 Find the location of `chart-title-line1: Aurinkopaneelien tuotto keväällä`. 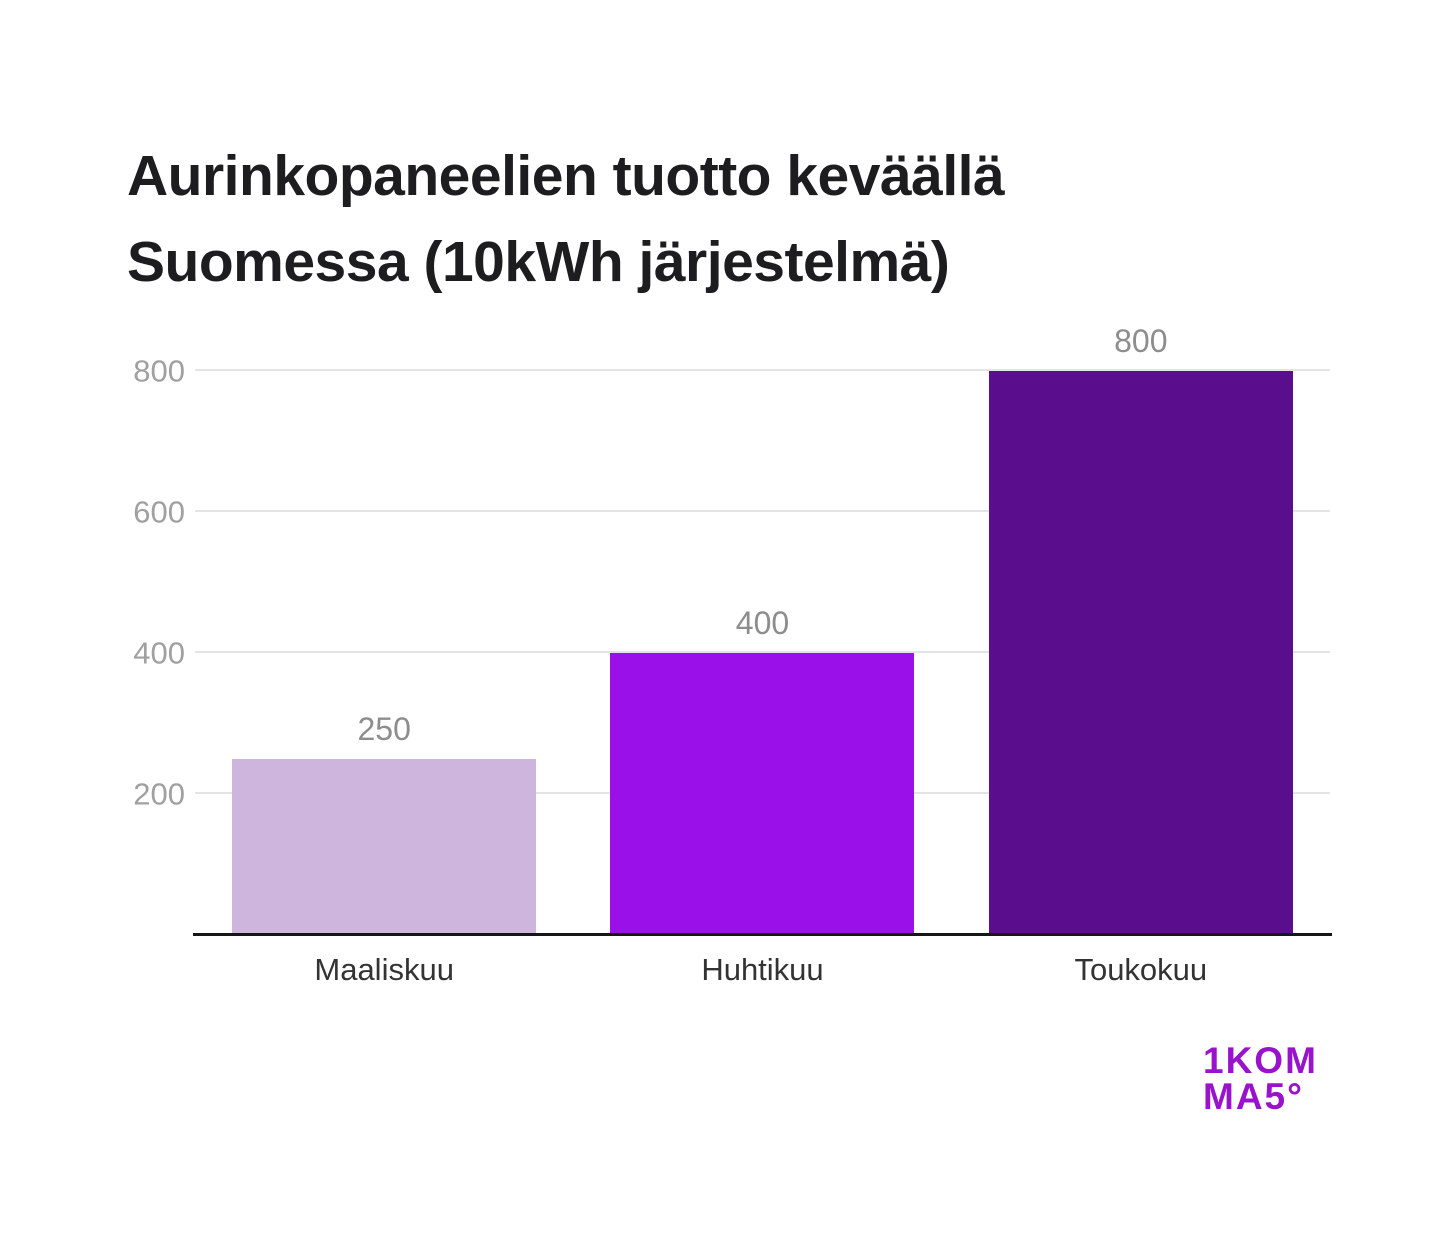

chart-title-line1: Aurinkopaneelien tuotto keväällä is located at coordinates (566, 176).